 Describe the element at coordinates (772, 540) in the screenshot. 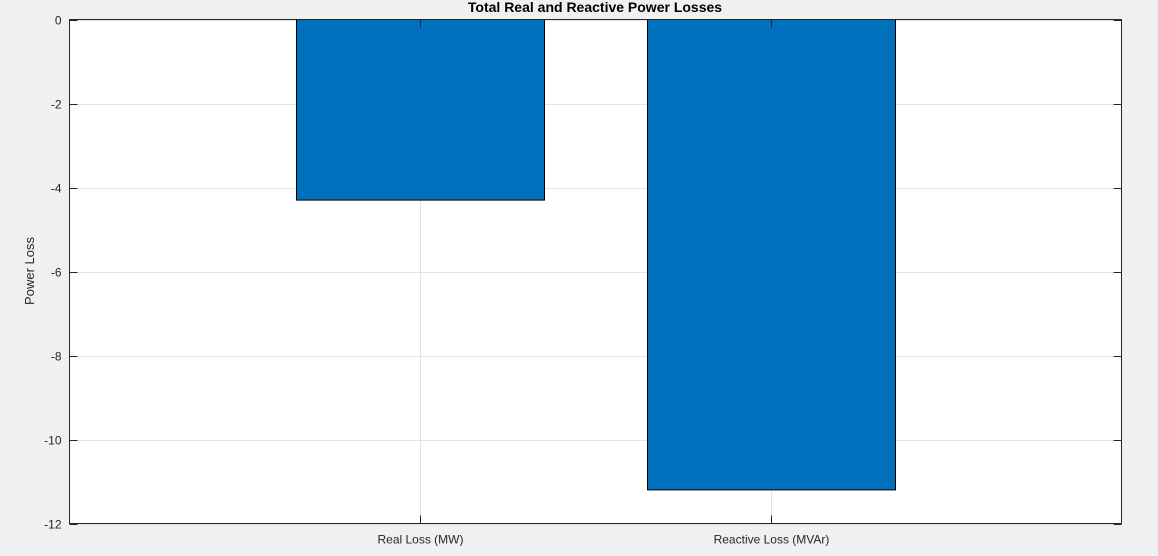

I see `x-tick-label: Reactive Loss (MVAr)` at that location.